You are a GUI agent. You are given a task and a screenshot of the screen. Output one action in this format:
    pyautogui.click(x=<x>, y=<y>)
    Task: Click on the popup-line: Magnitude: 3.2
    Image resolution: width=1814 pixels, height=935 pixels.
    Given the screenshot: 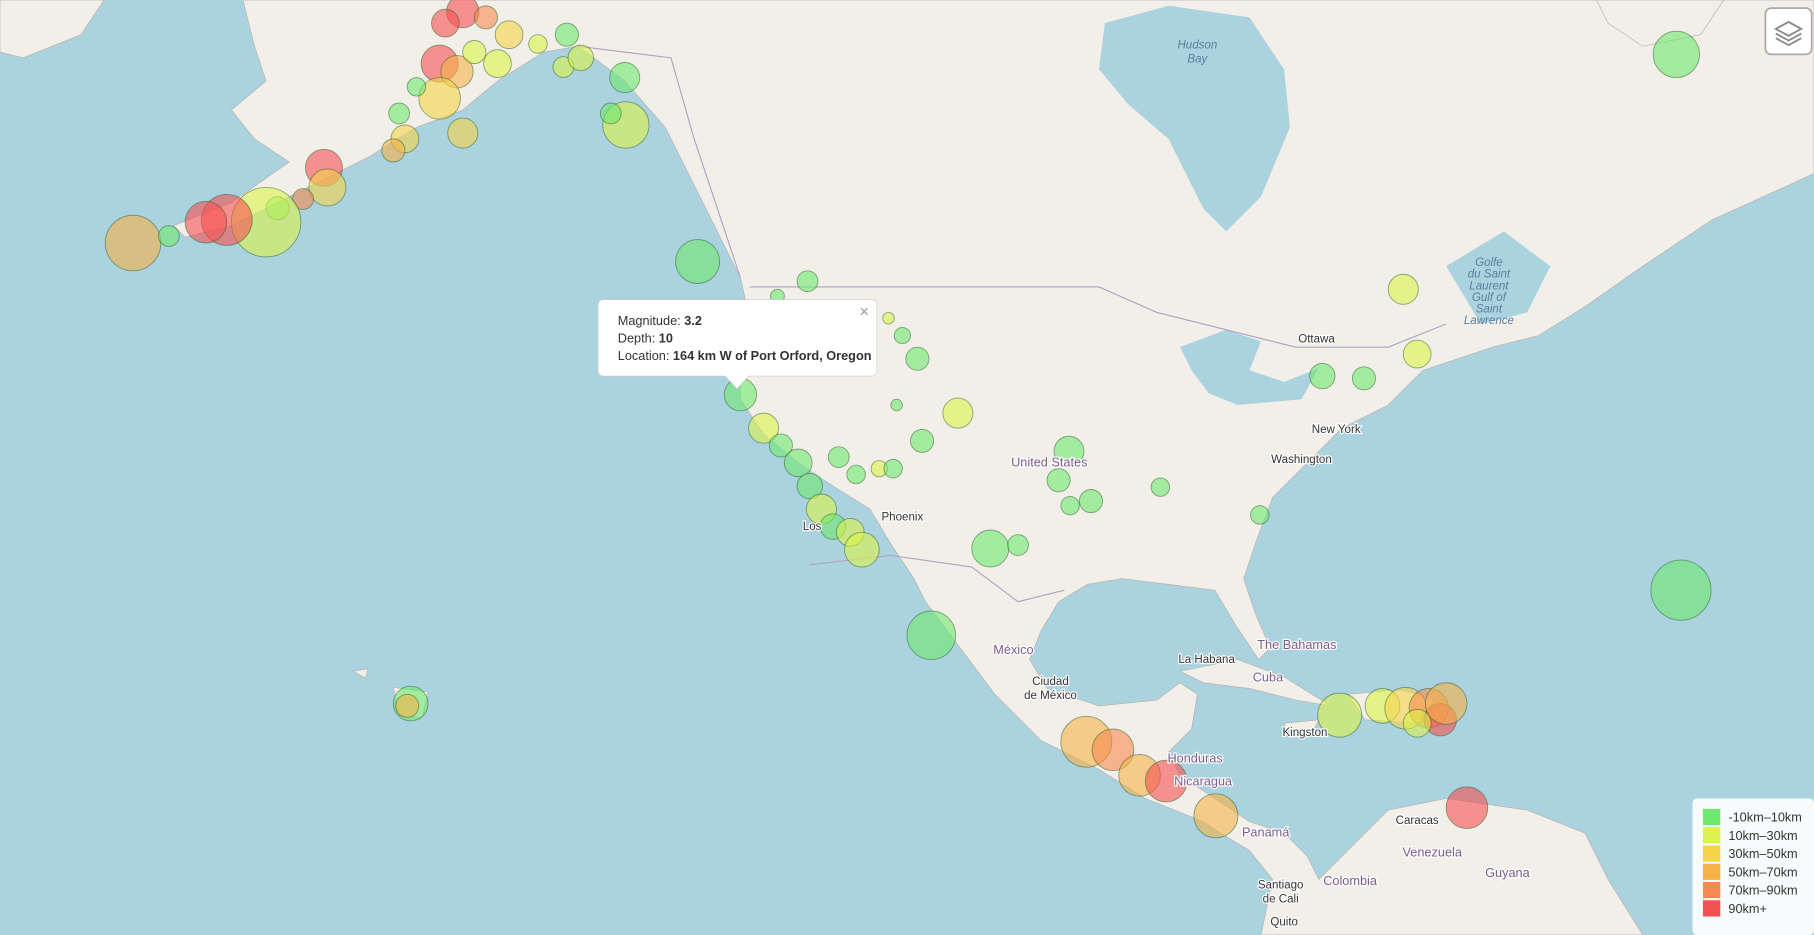 What is the action you would take?
    pyautogui.click(x=660, y=320)
    